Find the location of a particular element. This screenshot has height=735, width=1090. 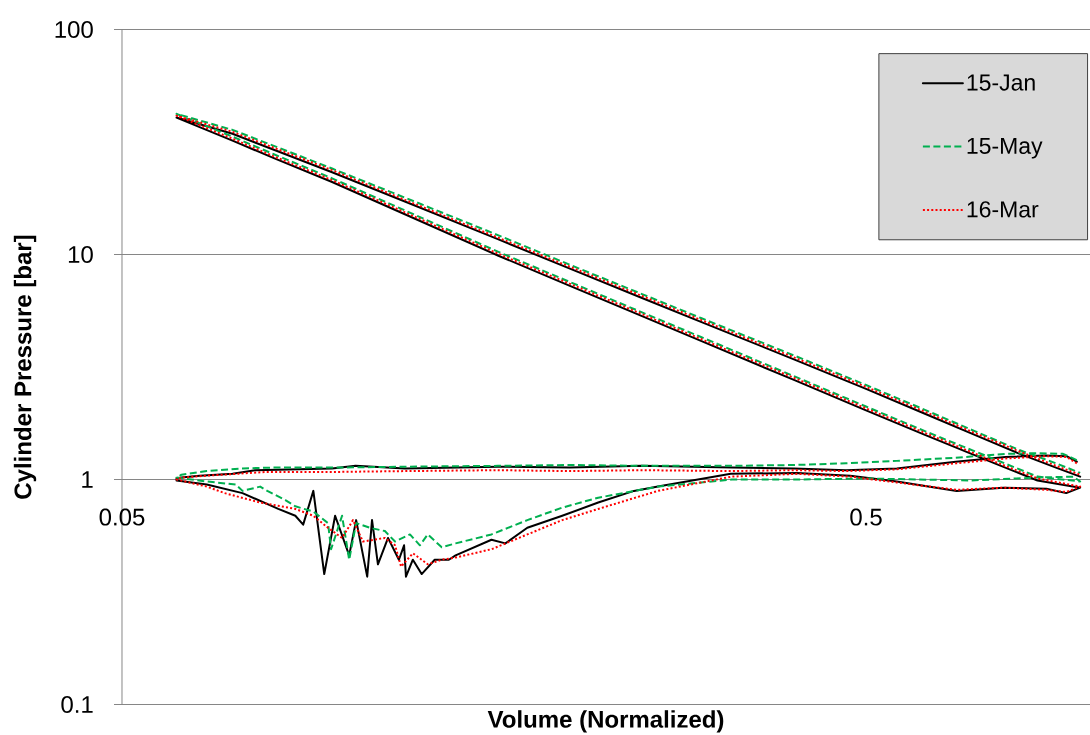

y-axis-title: Cylinder Pressure [bar] is located at coordinates (25, 367).